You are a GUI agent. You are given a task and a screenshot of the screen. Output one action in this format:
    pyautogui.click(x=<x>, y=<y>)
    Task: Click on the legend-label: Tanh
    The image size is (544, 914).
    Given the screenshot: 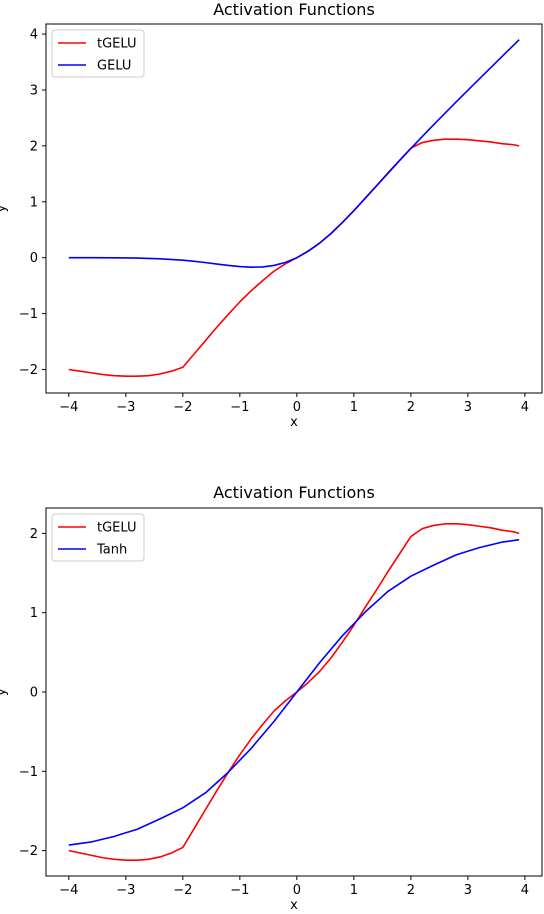 What is the action you would take?
    pyautogui.click(x=111, y=550)
    